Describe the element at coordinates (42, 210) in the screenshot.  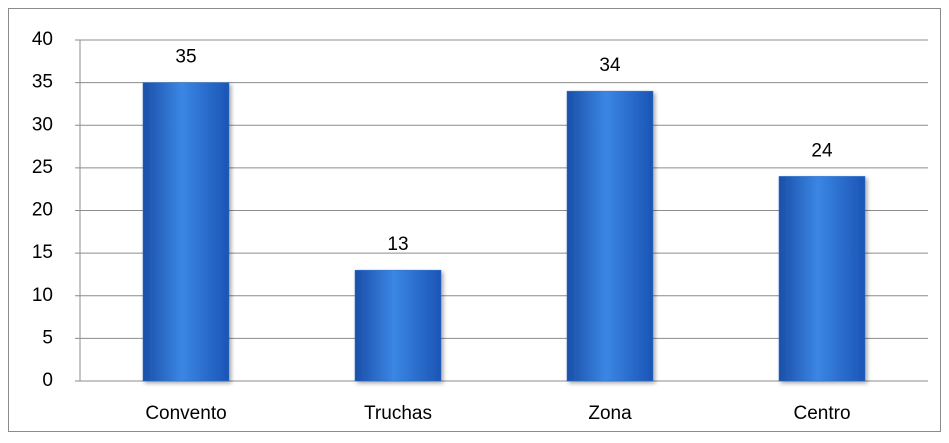
I see `y-tick-label: 20` at that location.